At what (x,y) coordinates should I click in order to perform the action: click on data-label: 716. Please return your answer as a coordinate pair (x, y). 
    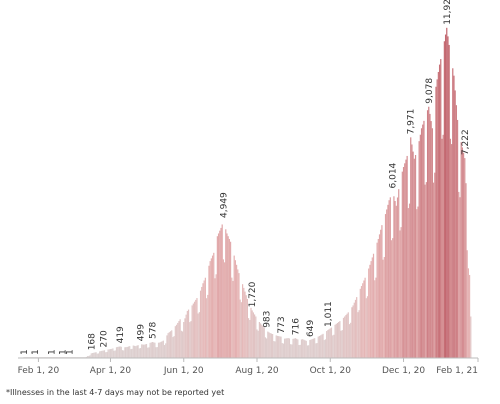
    Looking at the image, I should click on (296, 326).